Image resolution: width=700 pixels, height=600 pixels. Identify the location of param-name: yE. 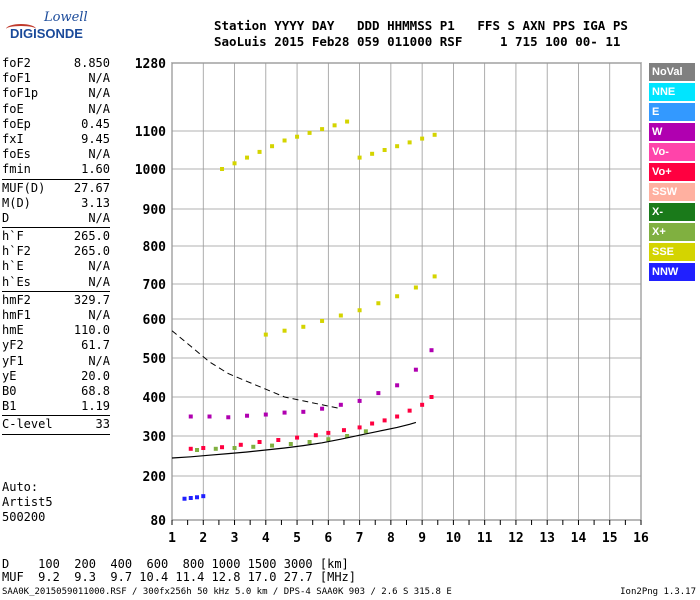
(9, 375).